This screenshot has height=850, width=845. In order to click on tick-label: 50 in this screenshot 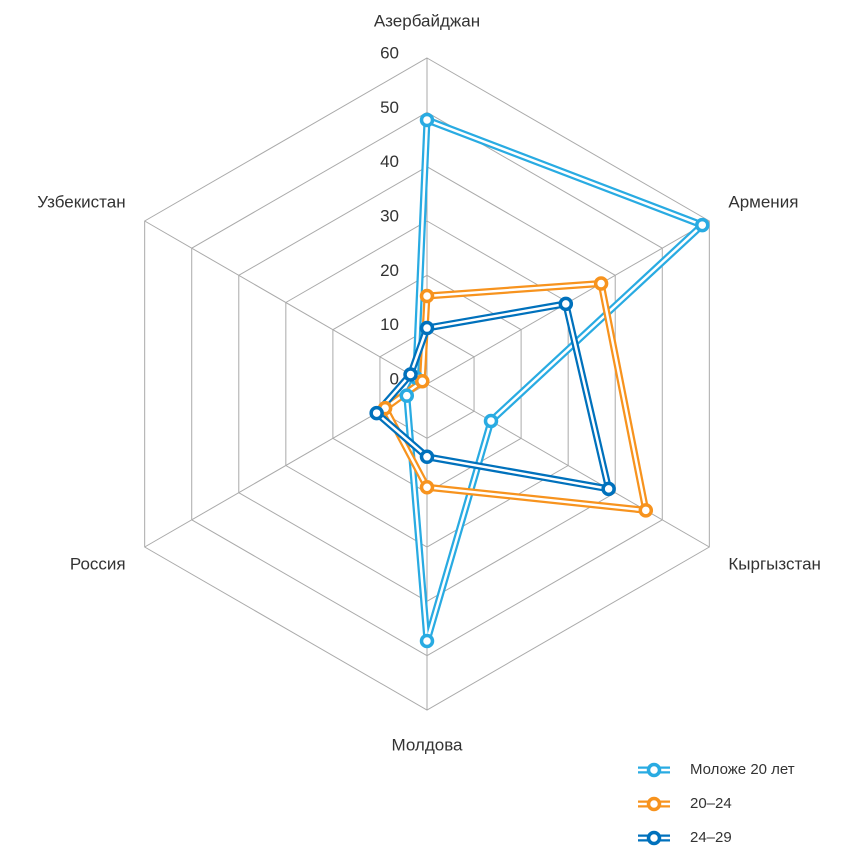, I will do `click(389, 107)`.